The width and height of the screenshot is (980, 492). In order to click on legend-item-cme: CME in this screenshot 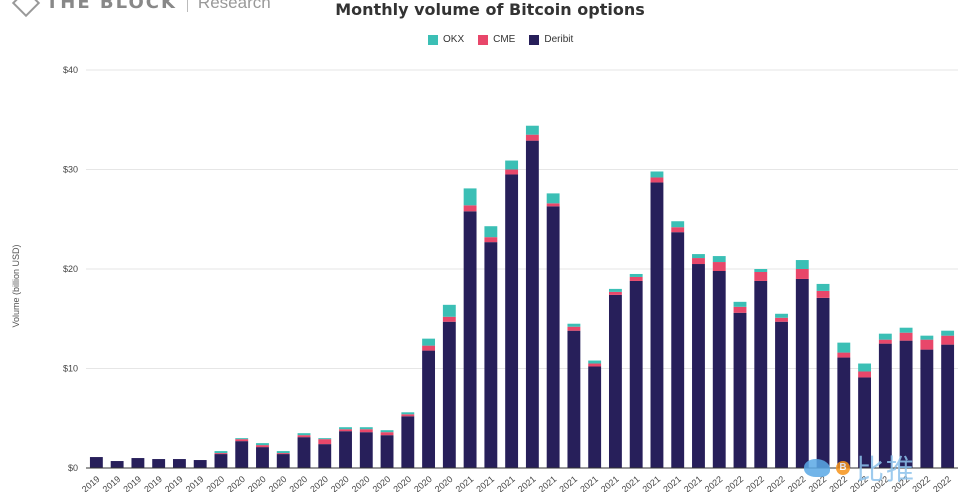, I will do `click(496, 39)`.